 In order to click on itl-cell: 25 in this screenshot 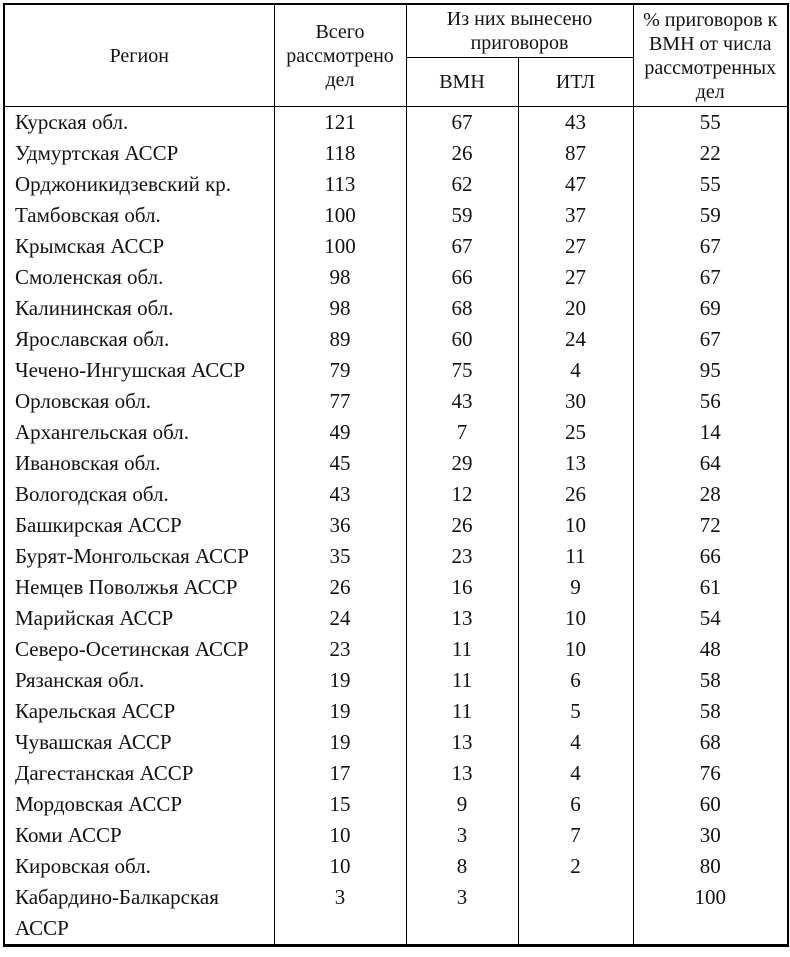, I will do `click(575, 432)`.